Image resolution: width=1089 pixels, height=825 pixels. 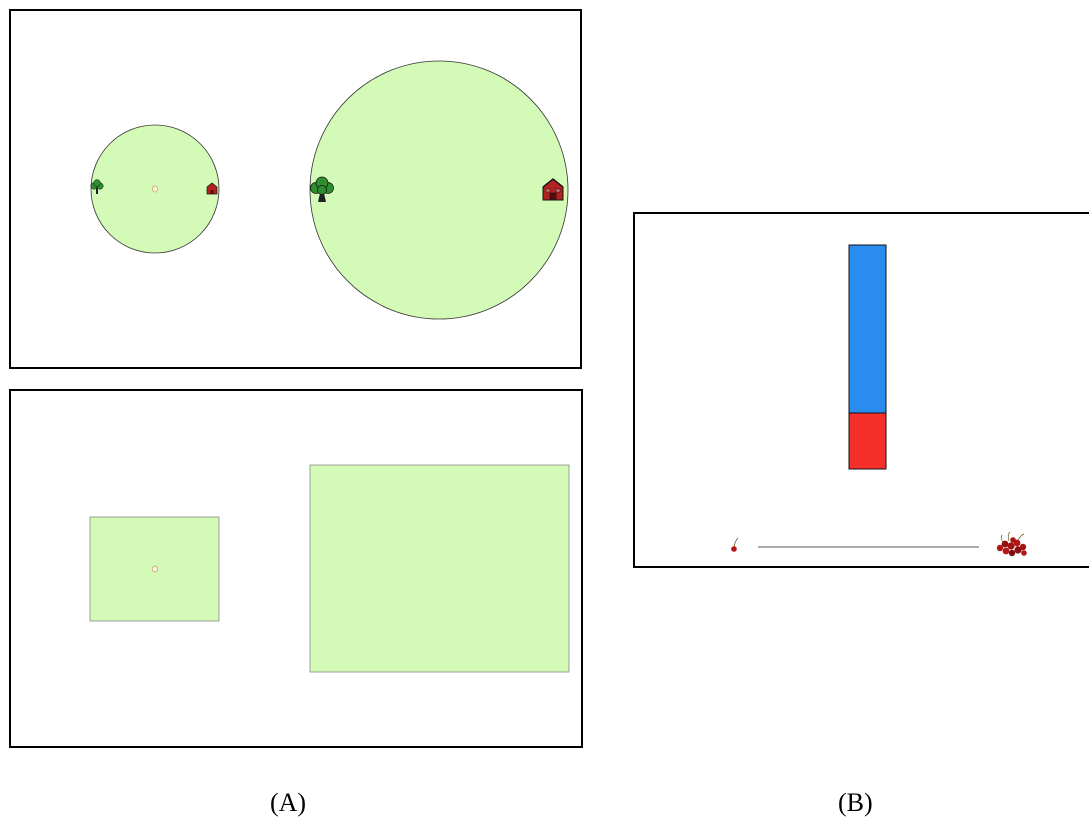 I want to click on bar-lower-segment, so click(x=867, y=441).